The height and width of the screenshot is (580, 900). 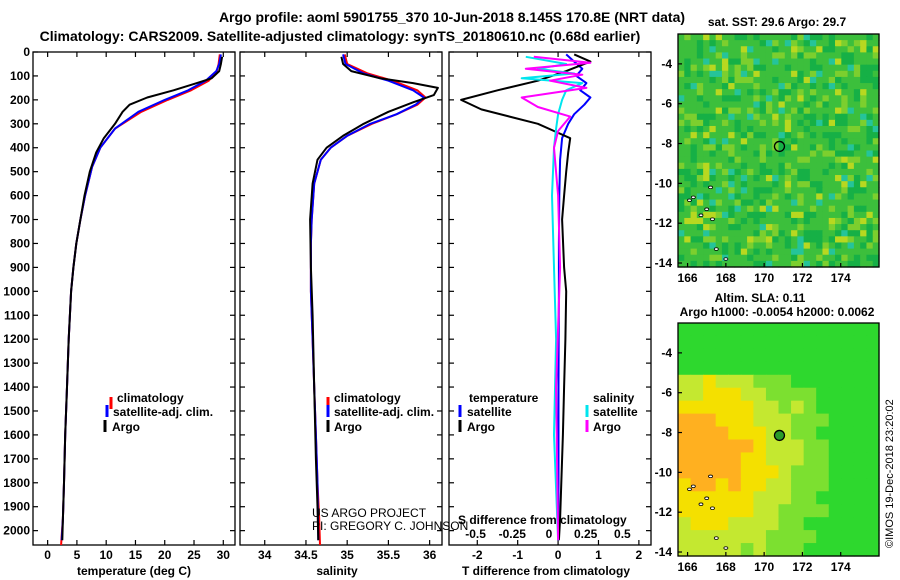 What do you see at coordinates (265, 555) in the screenshot?
I see `x-tick-label: 34` at bounding box center [265, 555].